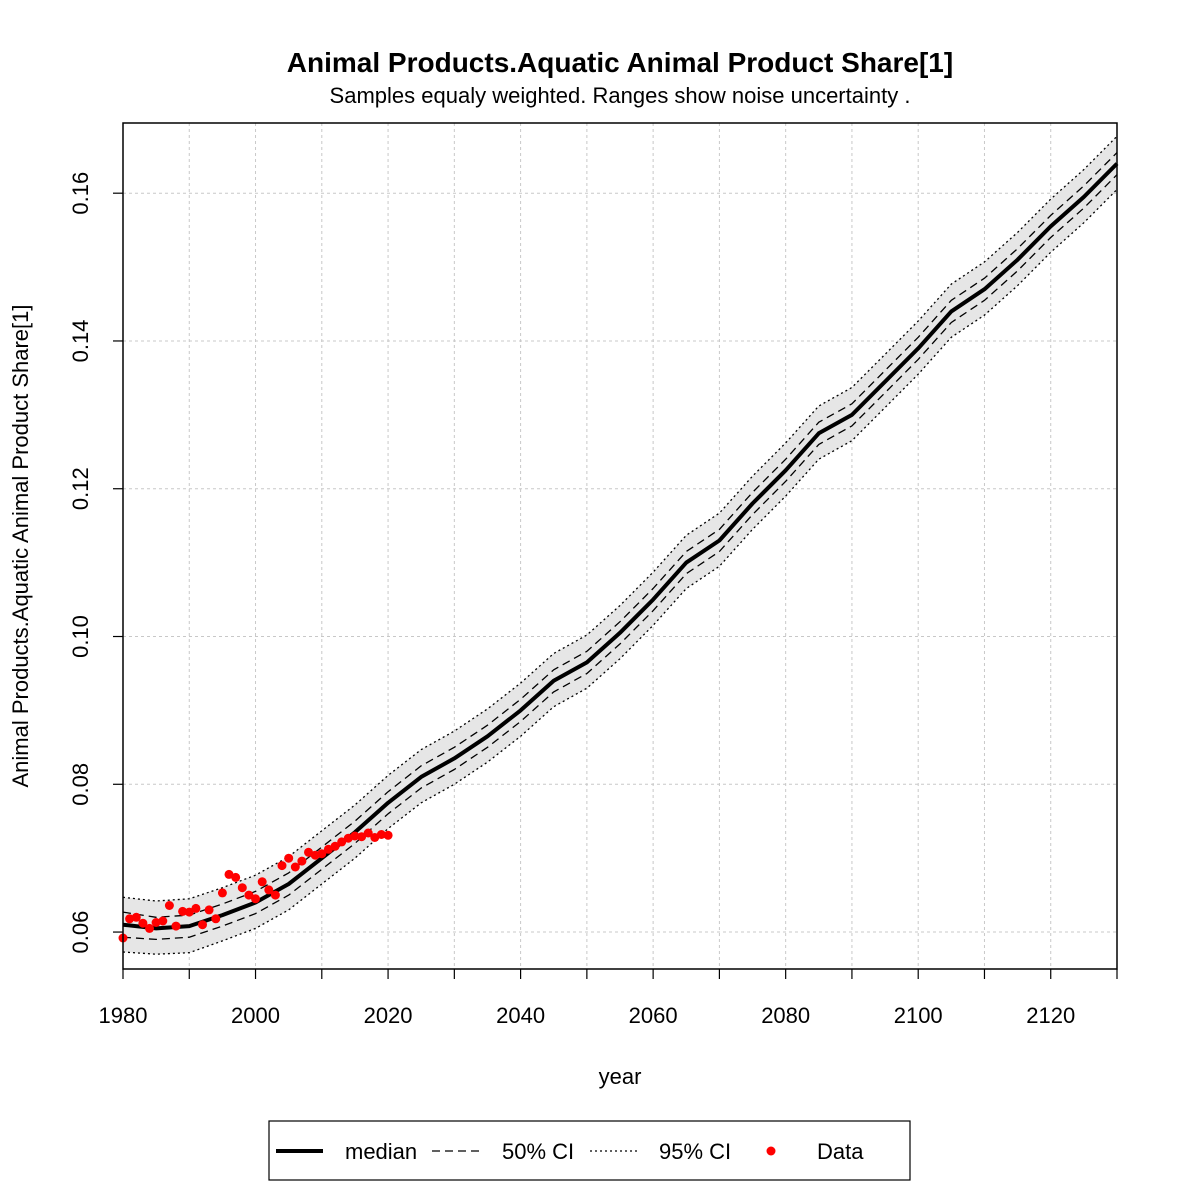 Image resolution: width=1181 pixels, height=1181 pixels. Describe the element at coordinates (80, 932) in the screenshot. I see `y-tick-label: 0.06` at that location.